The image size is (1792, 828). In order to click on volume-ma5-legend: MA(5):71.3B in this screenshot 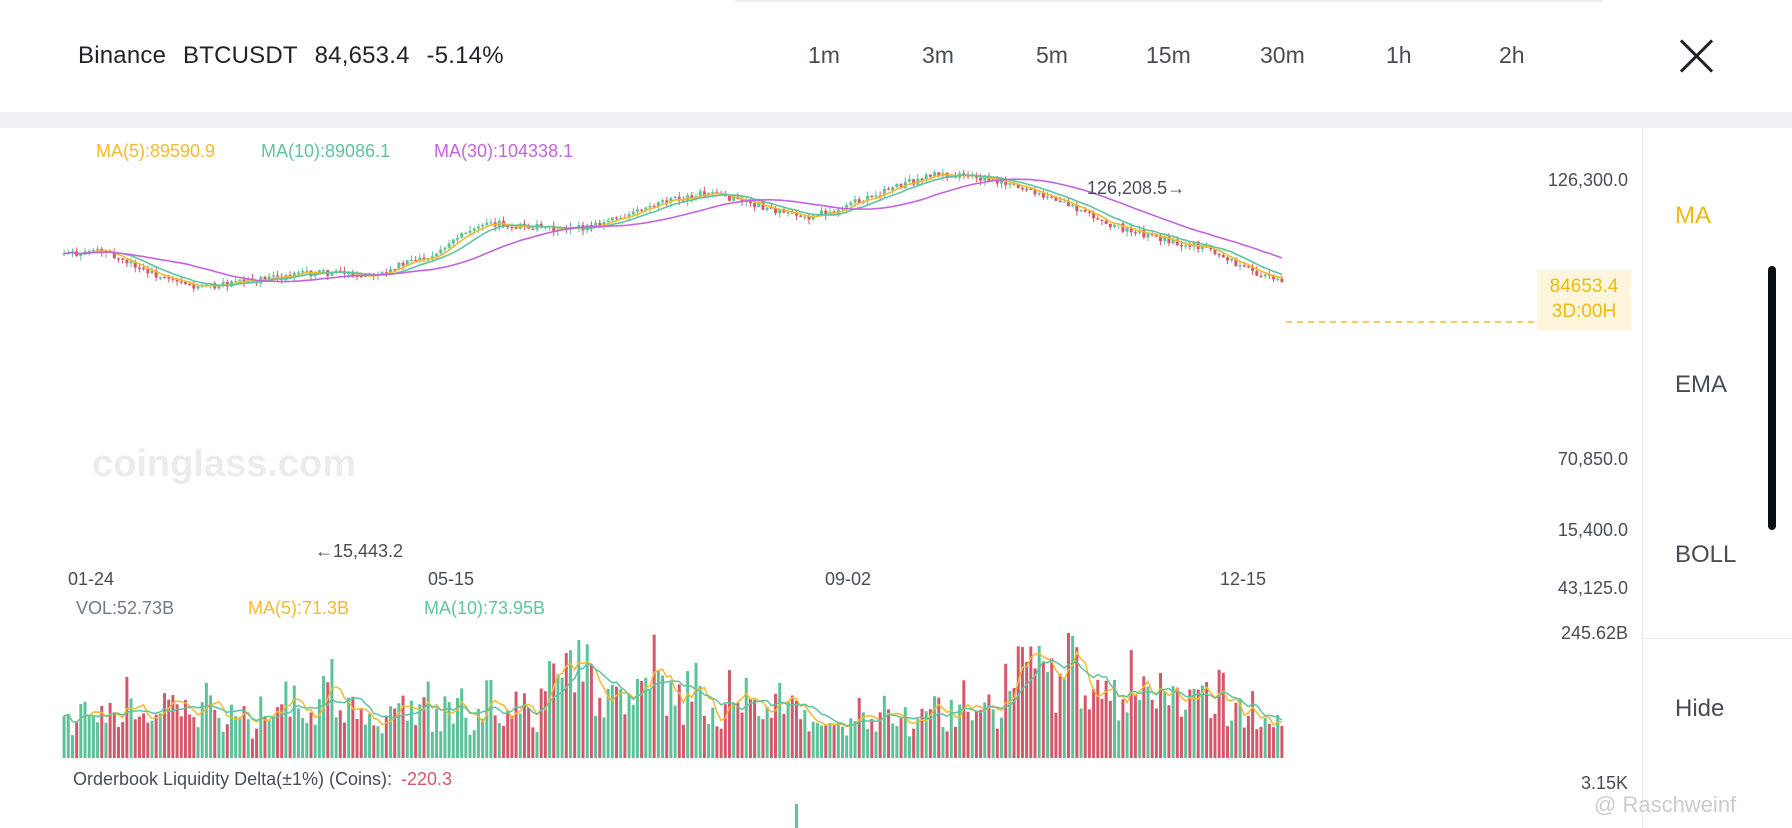, I will do `click(298, 608)`.